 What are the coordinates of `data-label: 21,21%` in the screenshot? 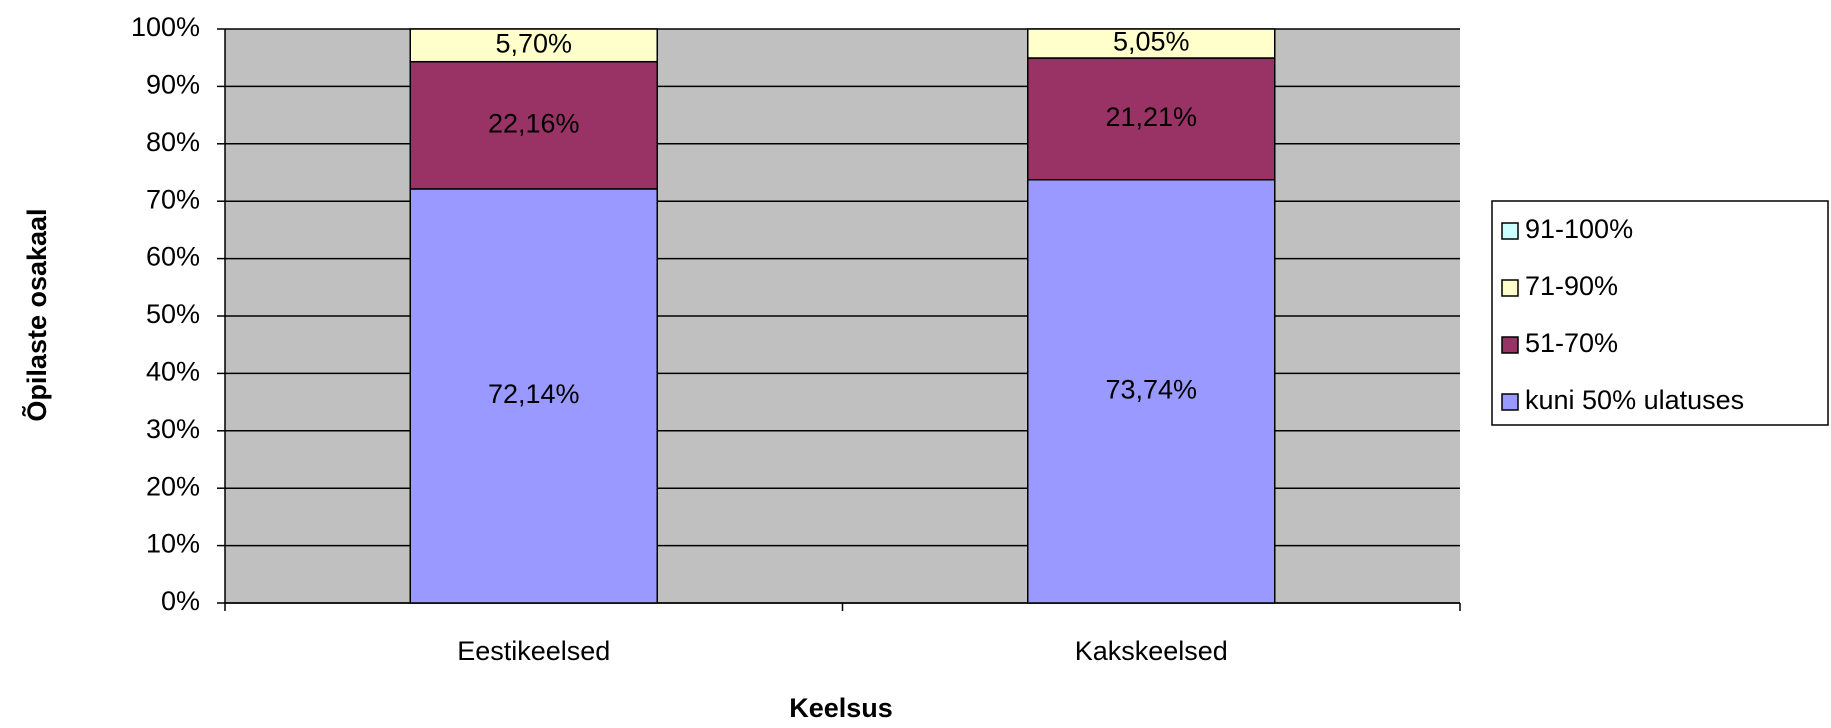 It's located at (1151, 117).